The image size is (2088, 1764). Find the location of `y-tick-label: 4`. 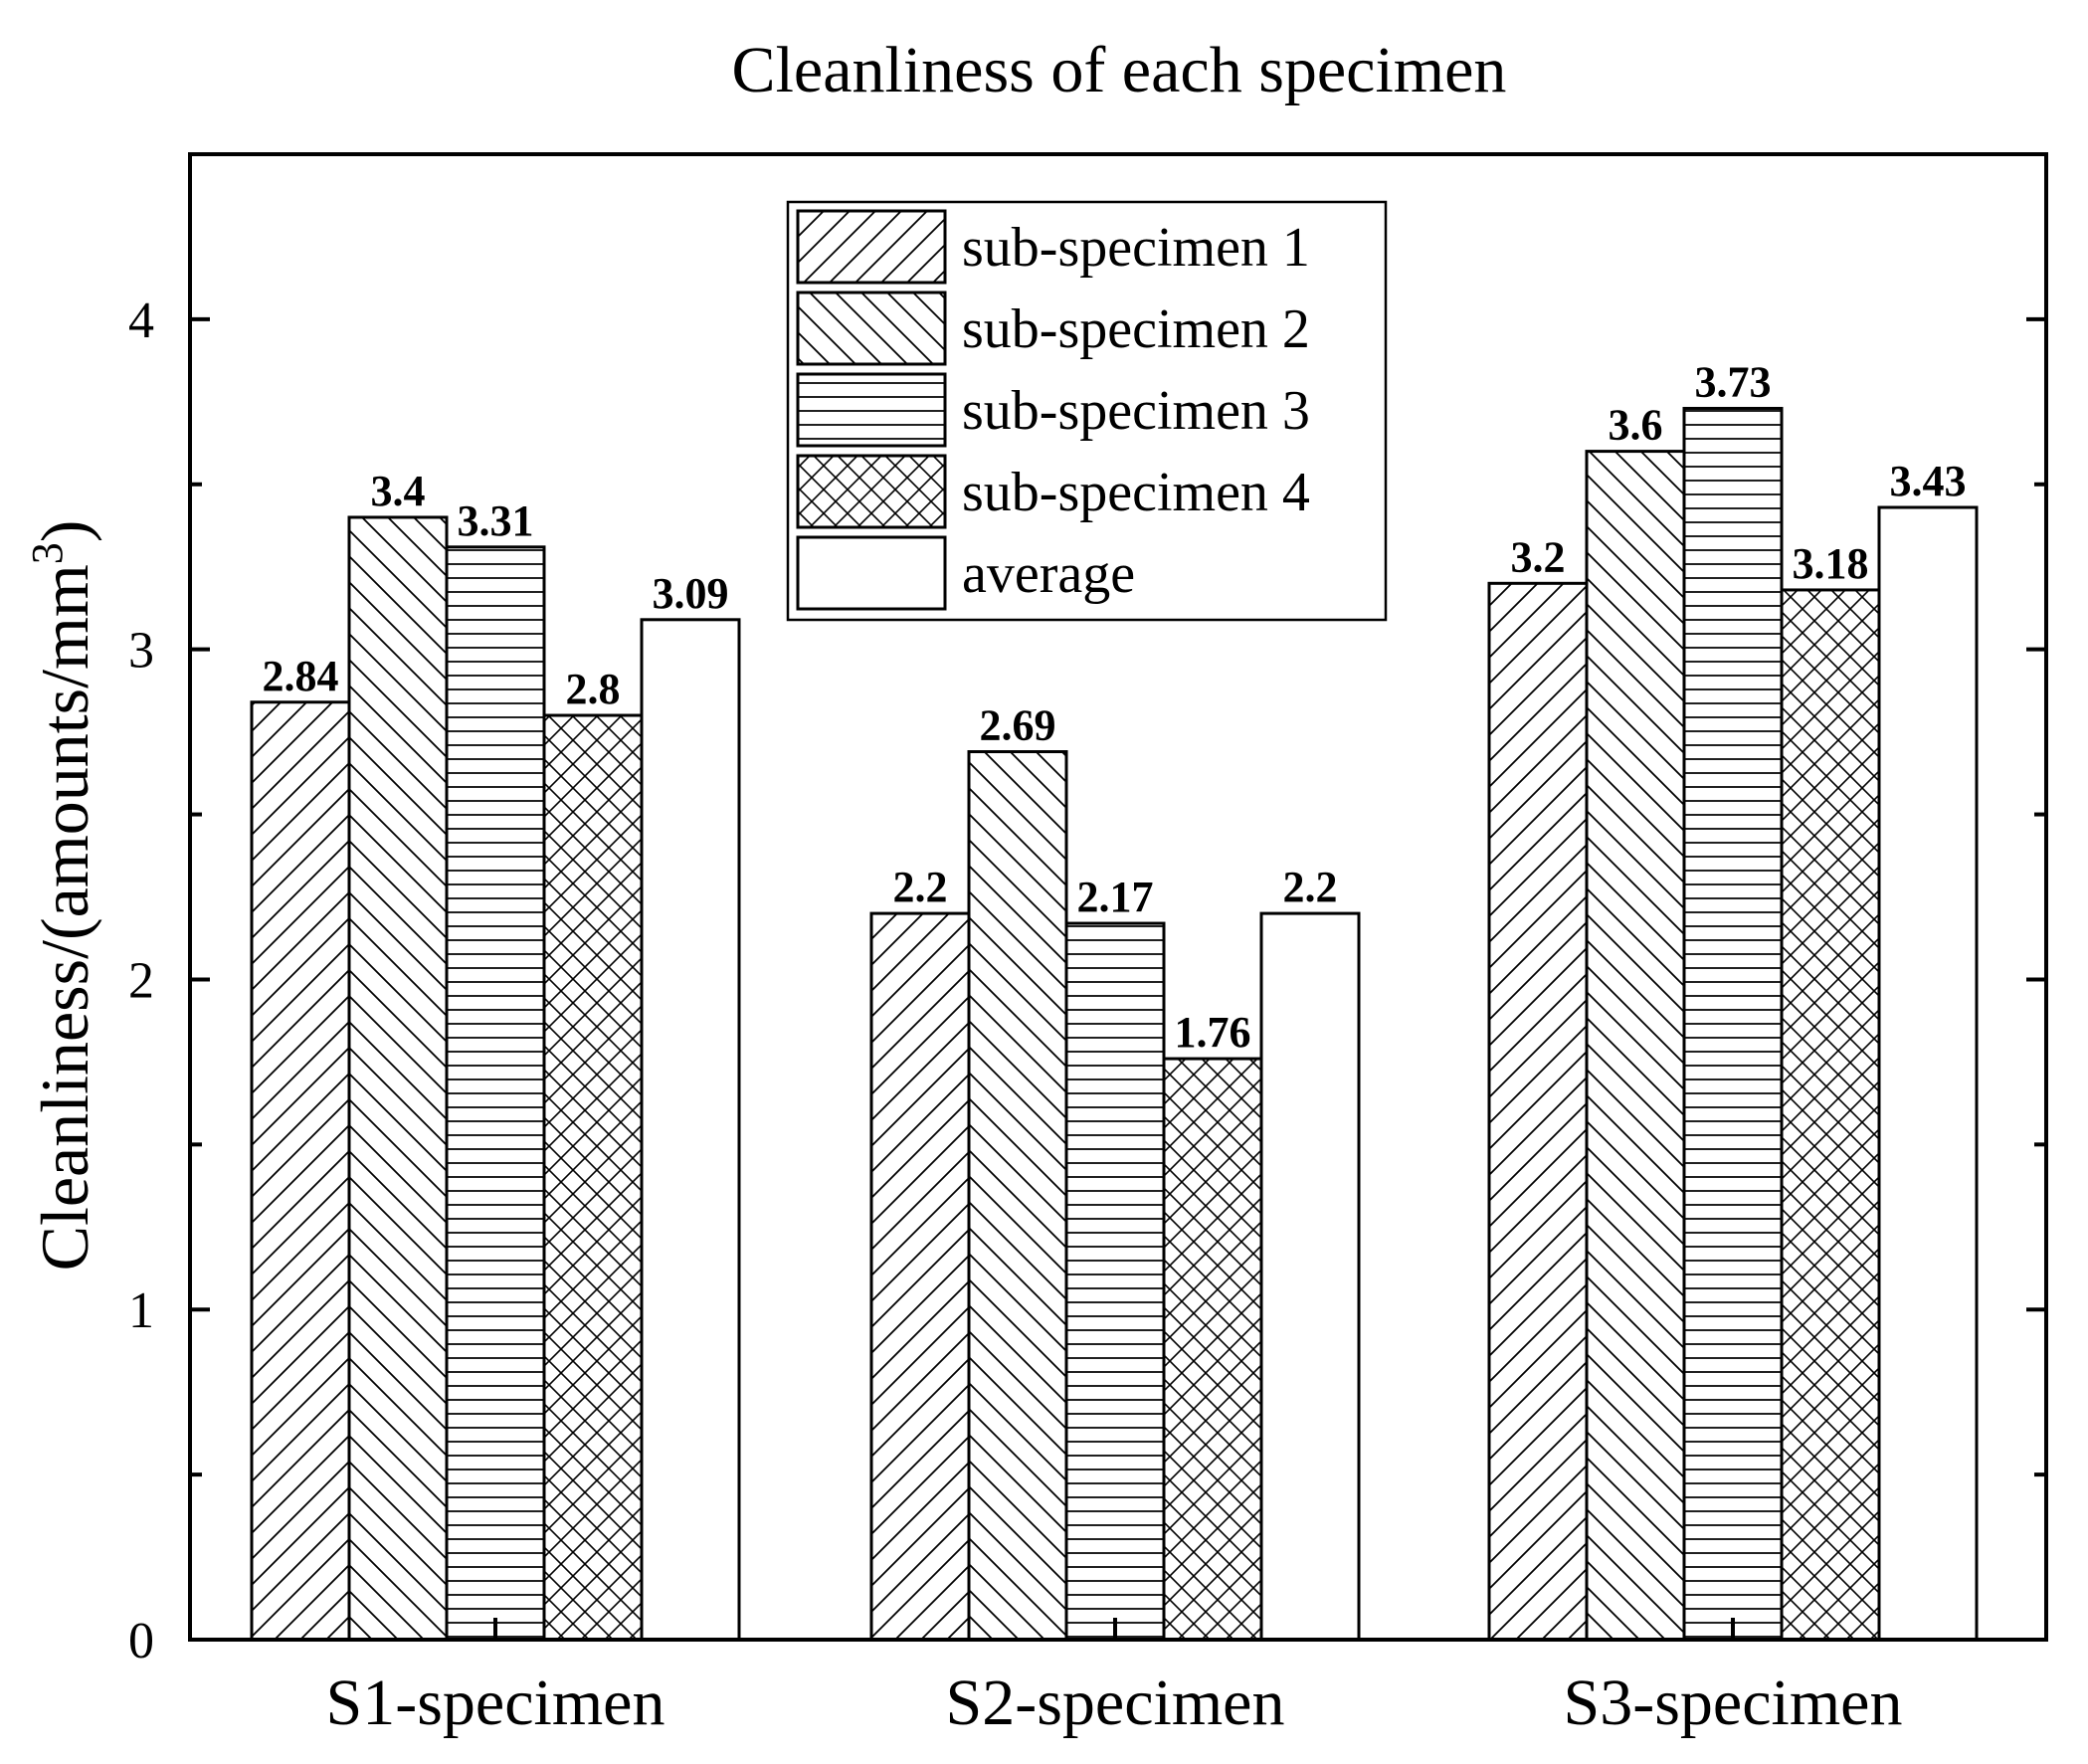

y-tick-label: 4 is located at coordinates (141, 321).